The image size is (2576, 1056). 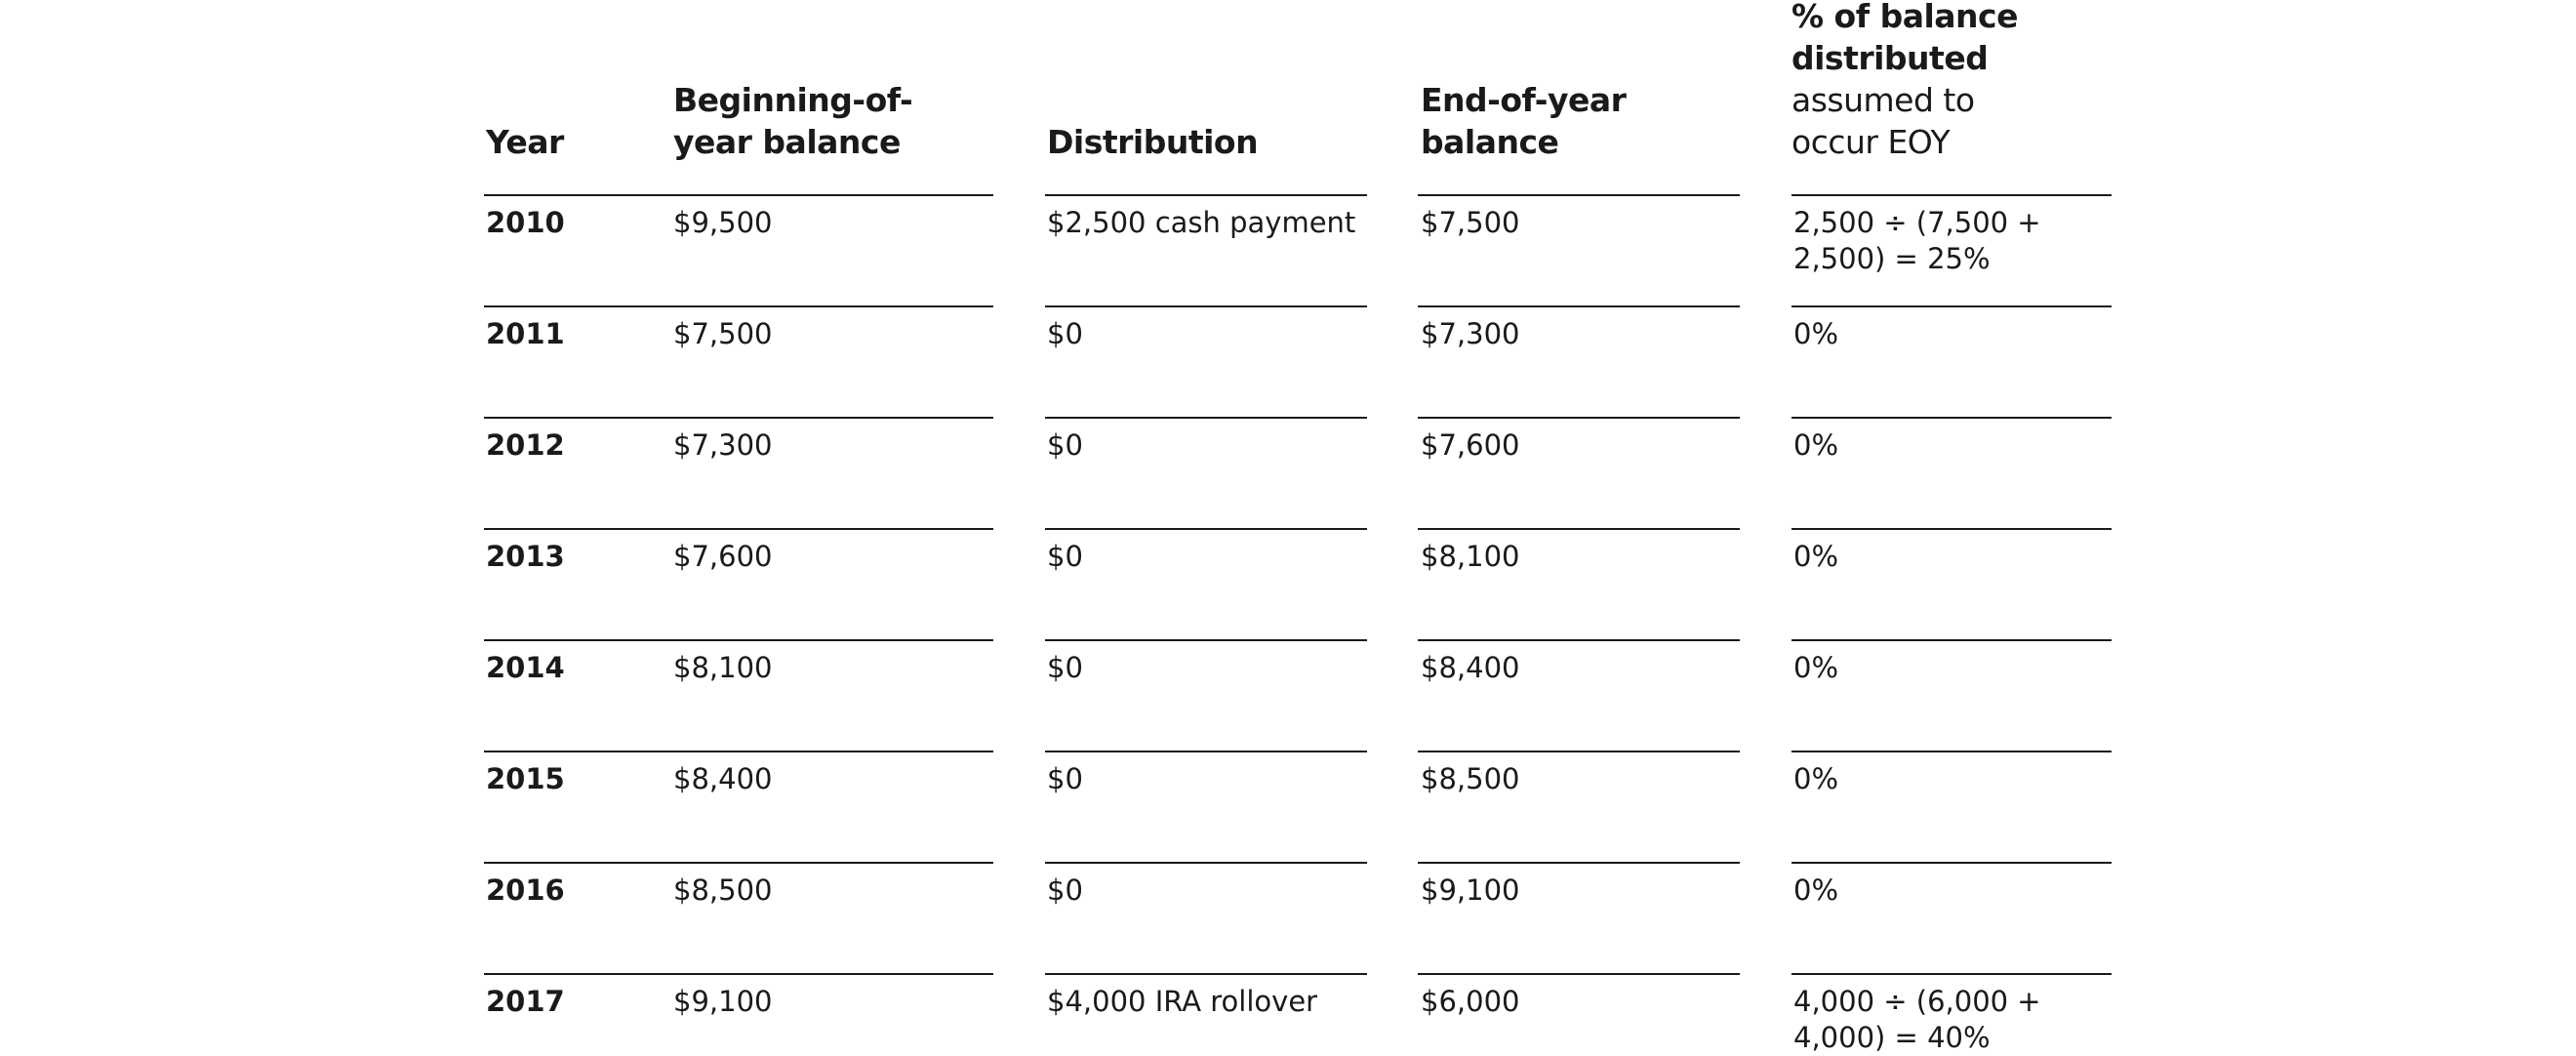 What do you see at coordinates (723, 445) in the screenshot?
I see `cell-beginning-balance: $7,300` at bounding box center [723, 445].